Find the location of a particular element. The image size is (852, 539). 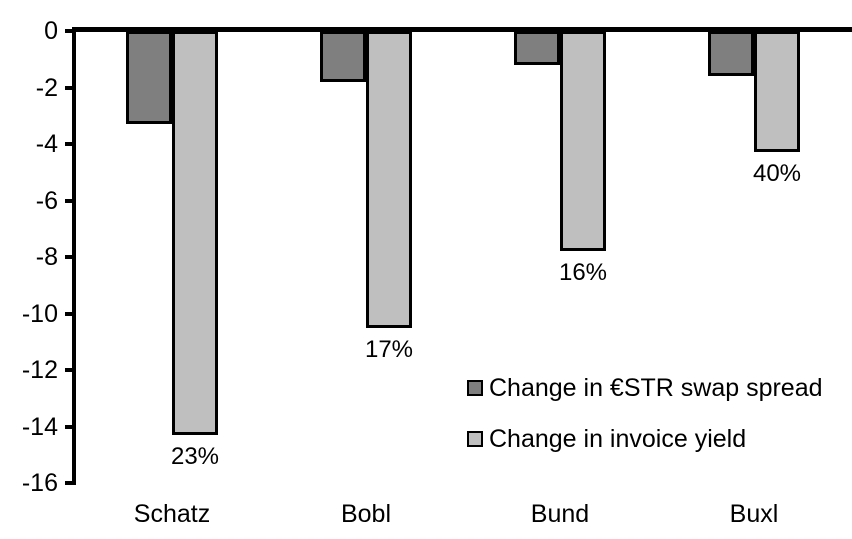

y-axis-tick-label: -12 is located at coordinates (39, 370).